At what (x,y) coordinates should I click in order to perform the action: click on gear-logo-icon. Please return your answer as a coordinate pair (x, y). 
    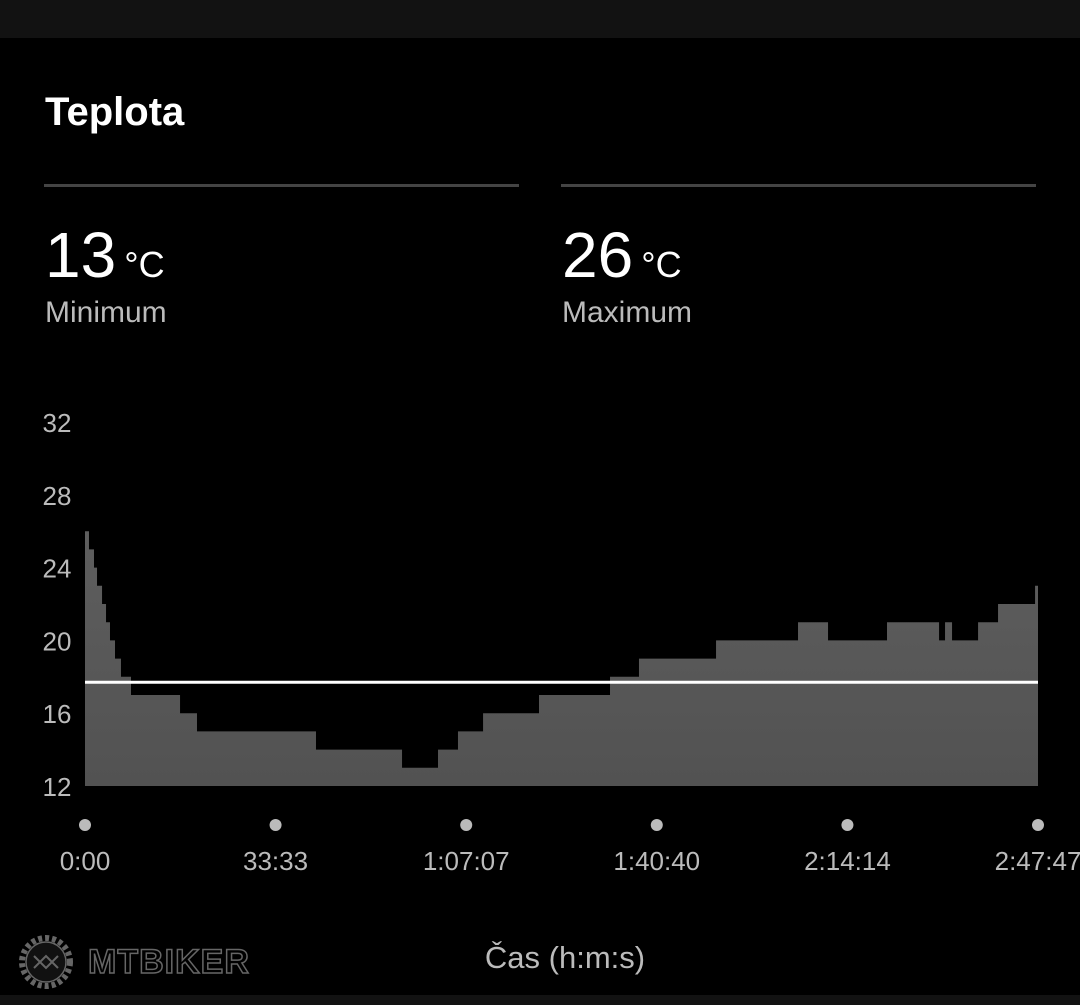
    Looking at the image, I should click on (46, 962).